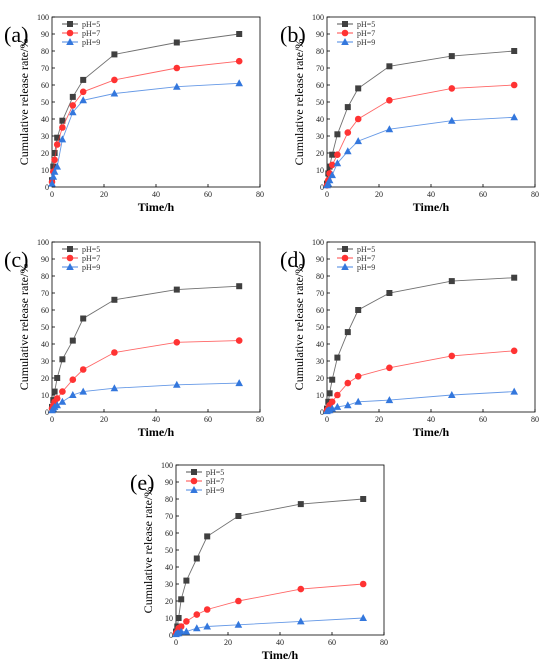 The height and width of the screenshot is (665, 550). I want to click on y-tick-label: 100, so click(43, 17).